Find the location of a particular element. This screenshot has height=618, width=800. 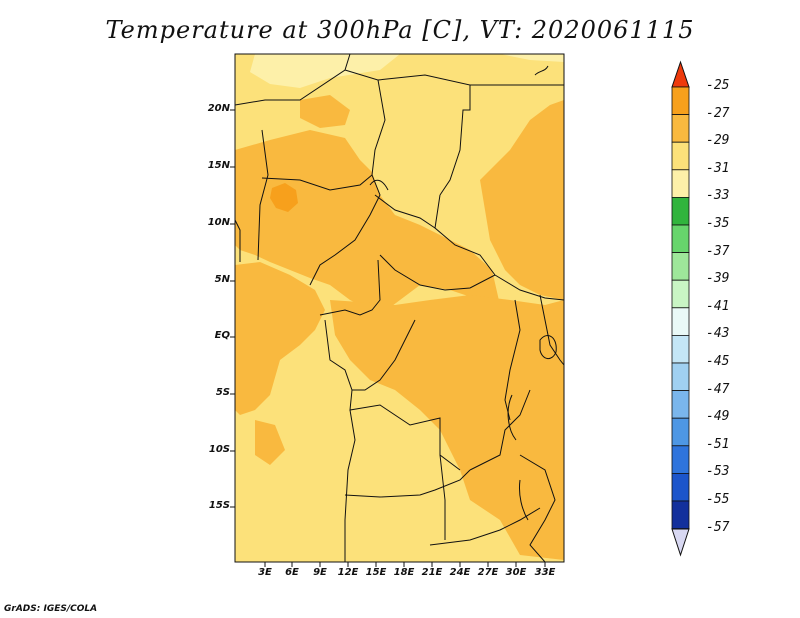

border-chad-car is located at coordinates (405, 211).